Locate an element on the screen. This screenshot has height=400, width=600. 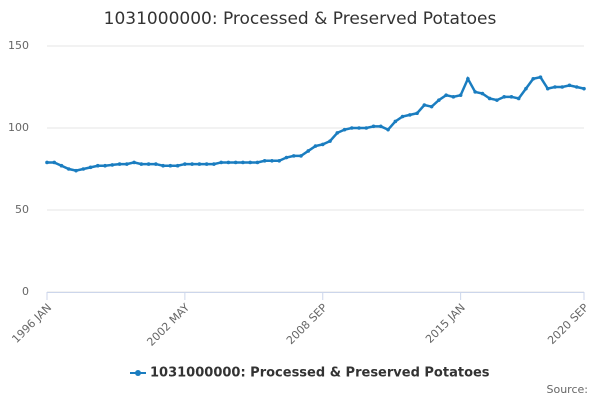
legend-marker is located at coordinates (138, 373).